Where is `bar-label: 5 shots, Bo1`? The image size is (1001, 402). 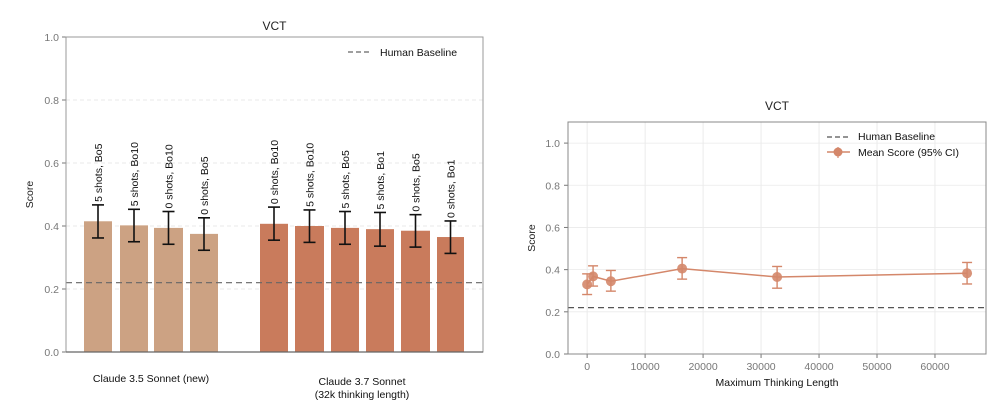 bar-label: 5 shots, Bo1 is located at coordinates (381, 180).